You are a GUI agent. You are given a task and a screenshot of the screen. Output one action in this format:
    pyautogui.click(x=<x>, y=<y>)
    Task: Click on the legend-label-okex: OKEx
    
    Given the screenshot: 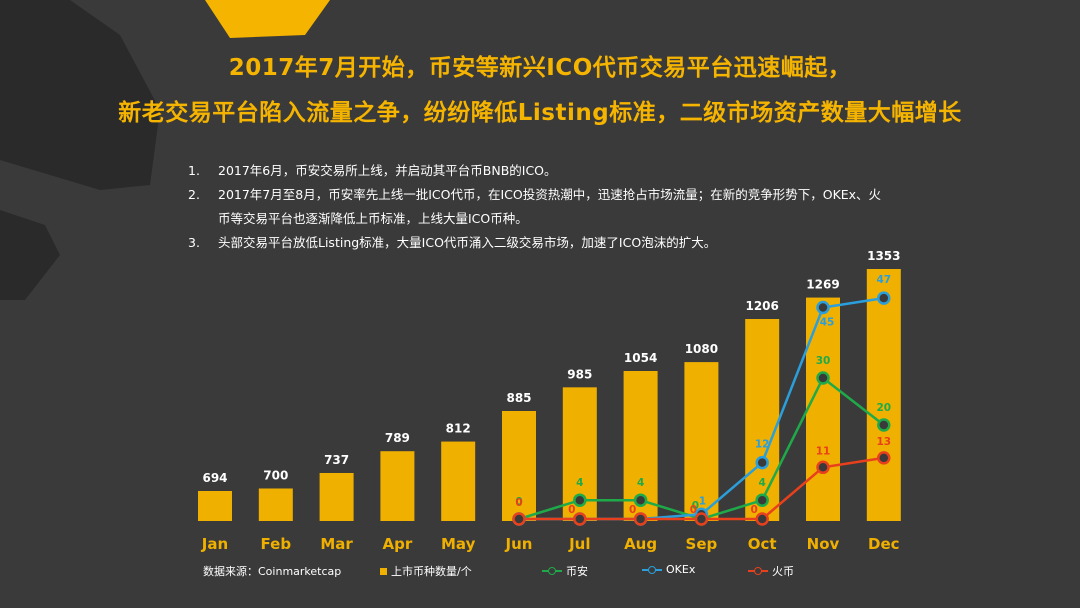 What is the action you would take?
    pyautogui.click(x=681, y=569)
    